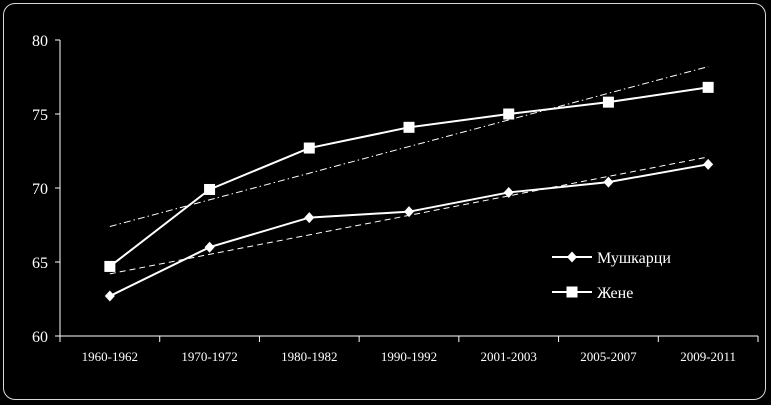 The image size is (771, 405). I want to click on y-tick-label: 65, so click(40, 263).